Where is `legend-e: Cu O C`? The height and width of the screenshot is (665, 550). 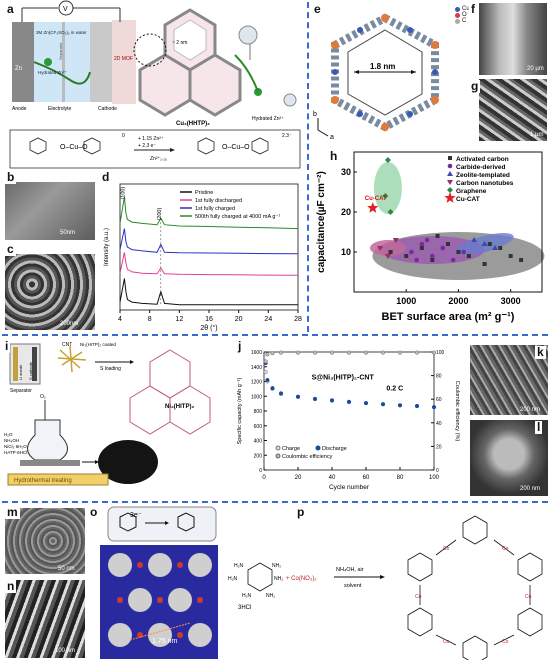
legend-e: Cu O C is located at coordinates (465, 15).